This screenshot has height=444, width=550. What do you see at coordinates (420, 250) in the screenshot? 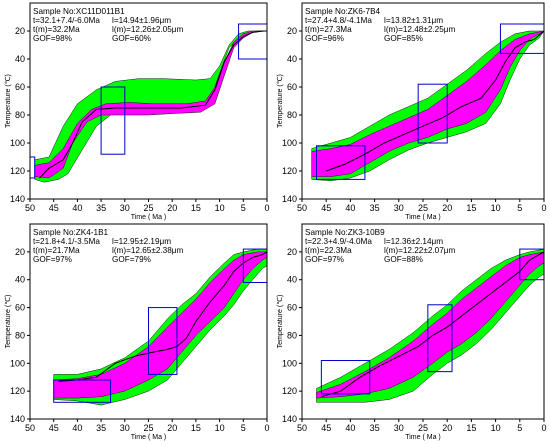
I see `annotation-lm: l(m)=12.22±2.07μm` at bounding box center [420, 250].